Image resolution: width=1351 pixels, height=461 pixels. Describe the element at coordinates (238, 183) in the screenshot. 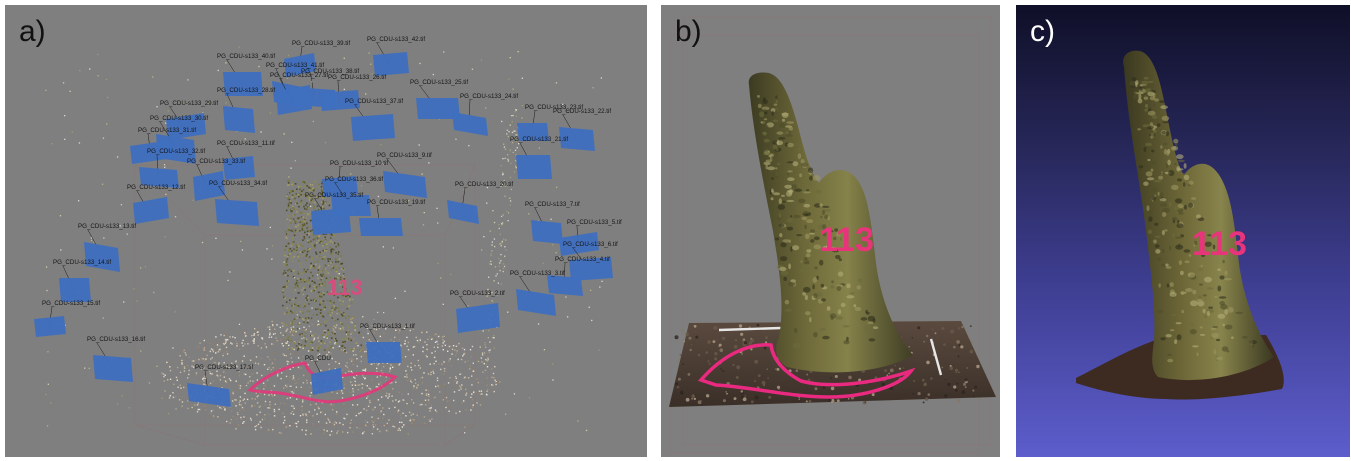

I see `camera-label: PG_CDU-s133_34.tif` at that location.